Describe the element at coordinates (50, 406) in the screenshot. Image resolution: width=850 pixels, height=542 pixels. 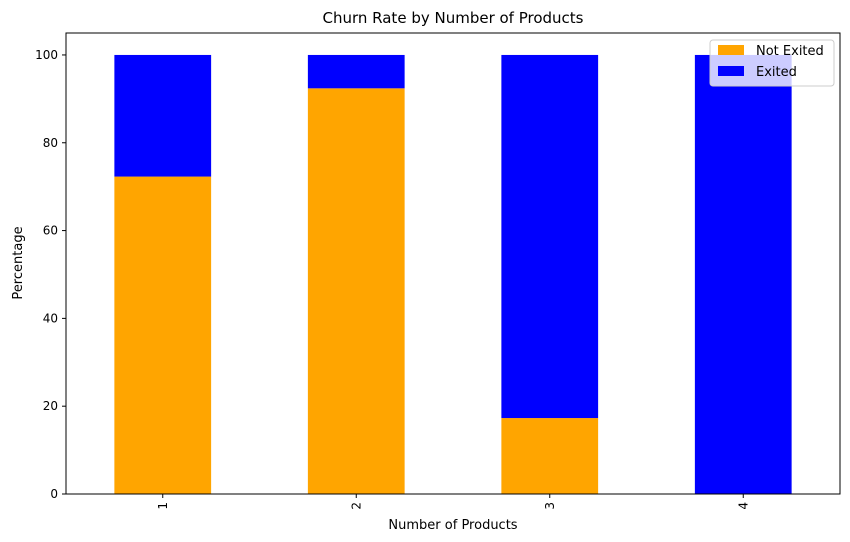
I see `y-tick-label: 20` at that location.